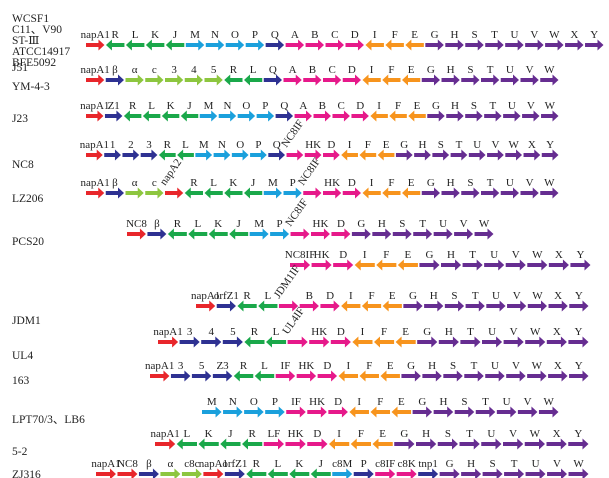 Image resolution: width=609 pixels, height=478 pixels. I want to click on strain-name: 163, so click(21, 381).